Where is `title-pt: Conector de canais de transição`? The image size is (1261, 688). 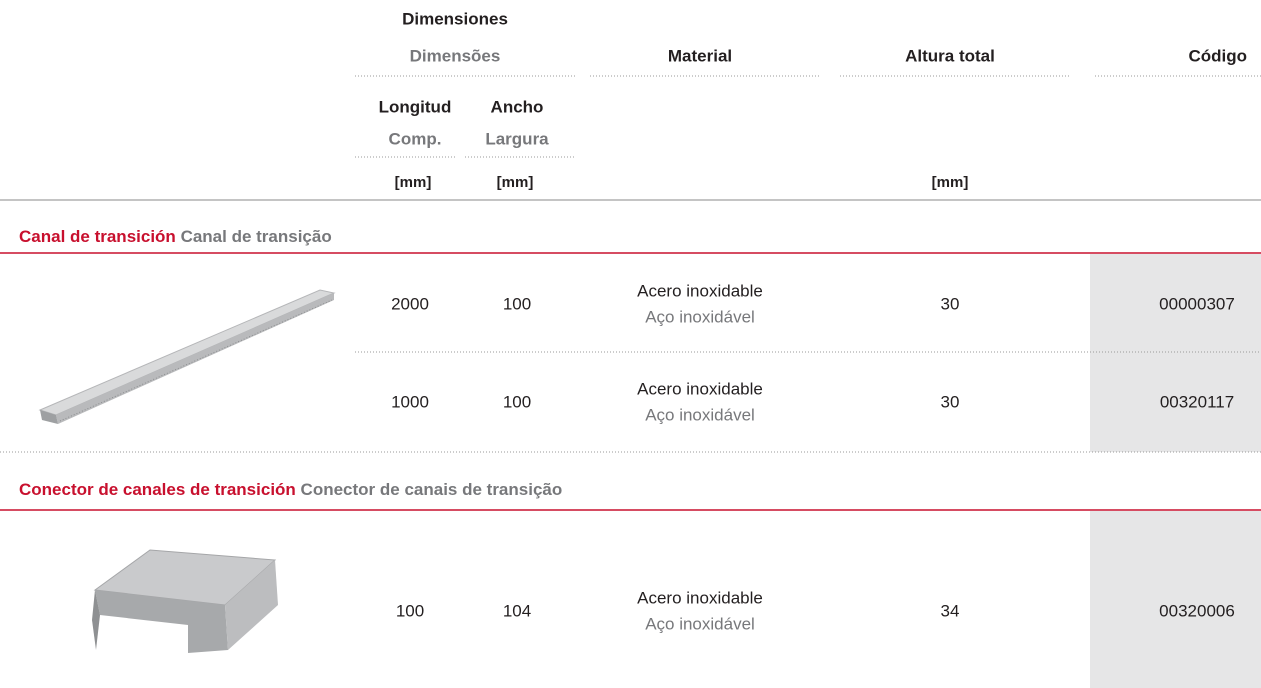 title-pt: Conector de canais de transição is located at coordinates (432, 489).